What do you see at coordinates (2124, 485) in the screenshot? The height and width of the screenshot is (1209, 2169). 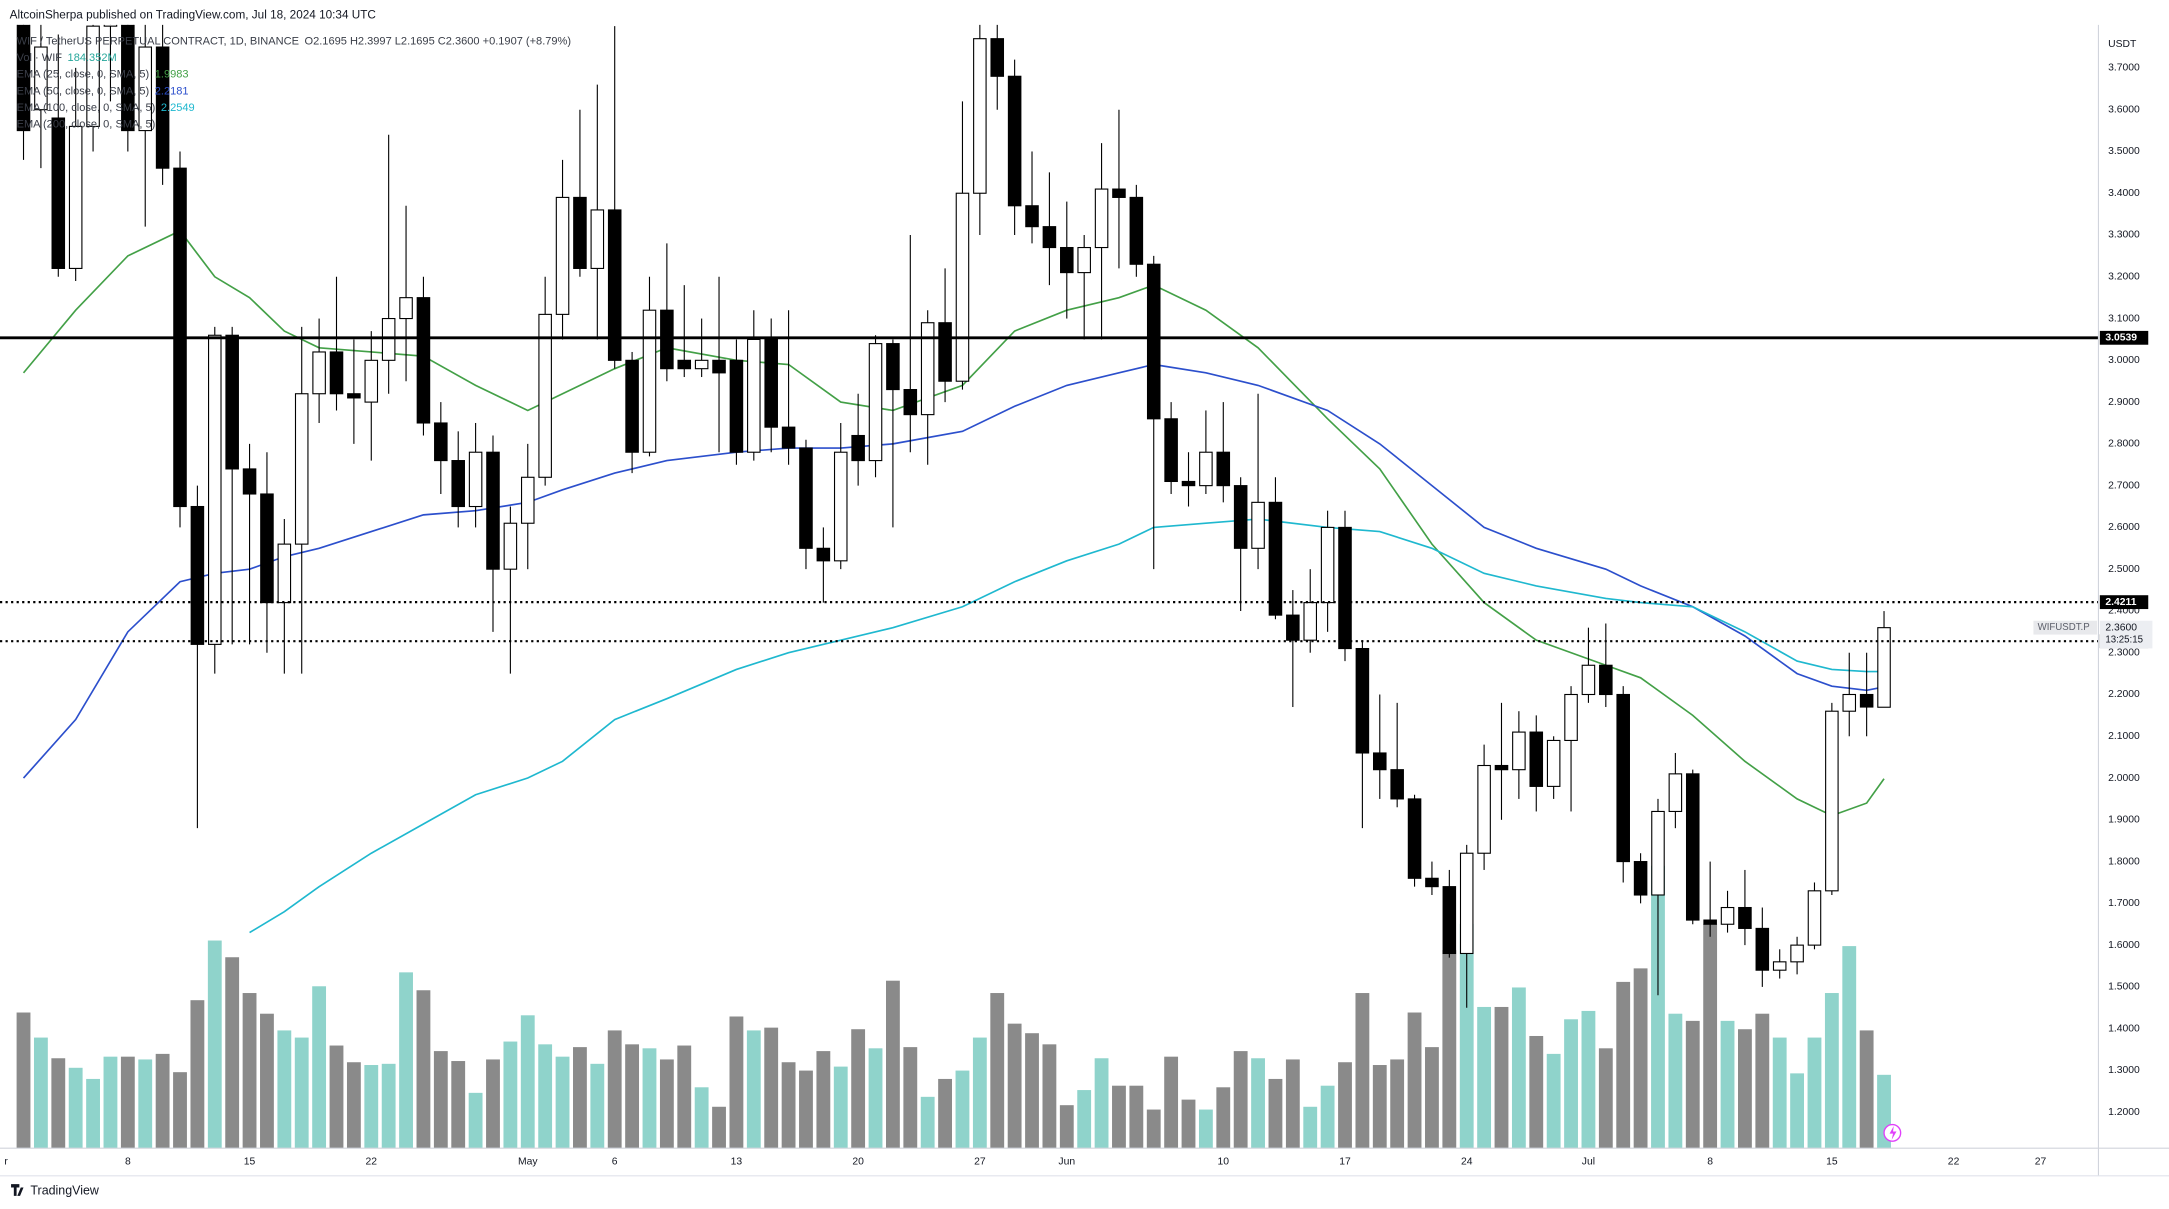 I see `y-tick-label: 2.7000` at bounding box center [2124, 485].